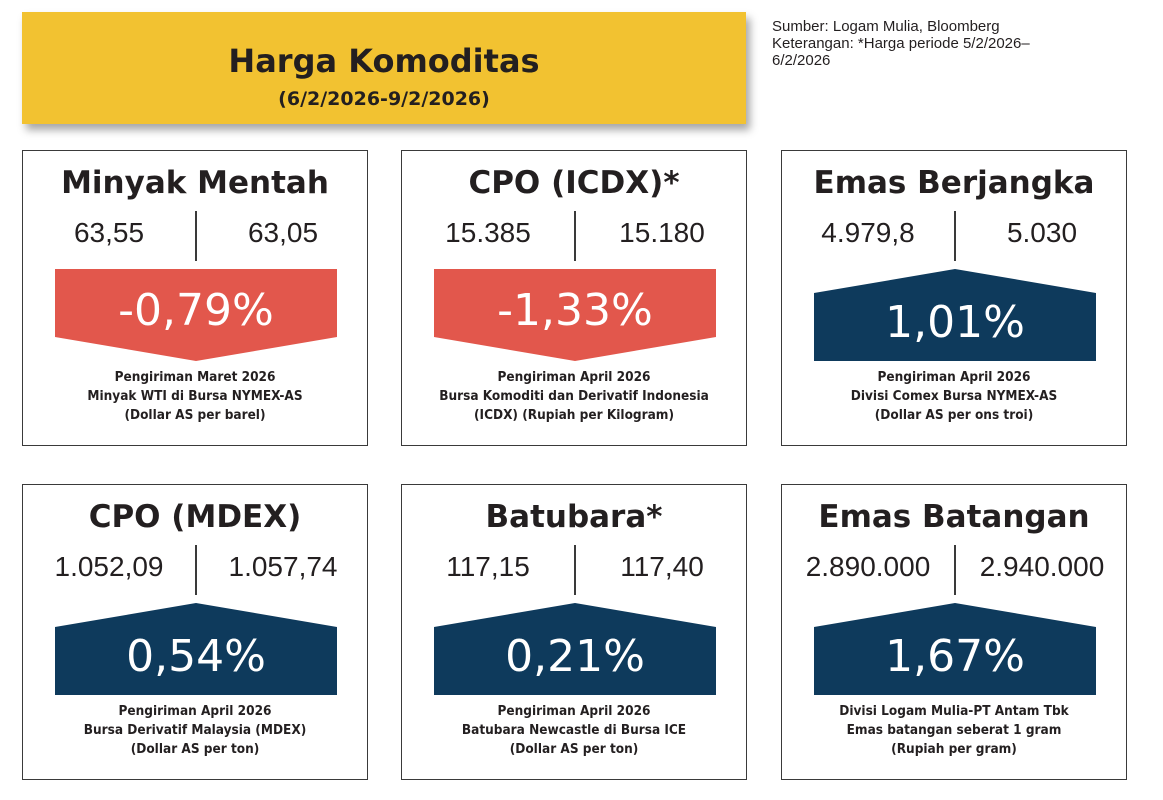 The width and height of the screenshot is (1163, 800). What do you see at coordinates (955, 656) in the screenshot?
I see `change-percent: 1,67%` at bounding box center [955, 656].